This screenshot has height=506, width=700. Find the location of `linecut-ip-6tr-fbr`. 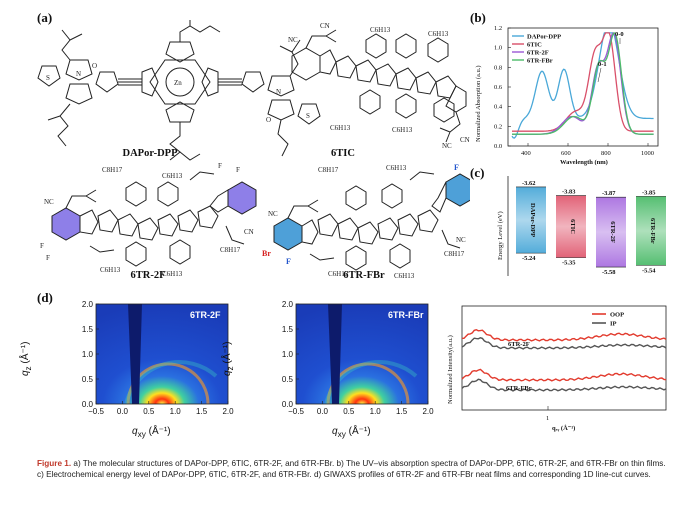

linecut-ip-6tr-fbr is located at coordinates (564, 385).